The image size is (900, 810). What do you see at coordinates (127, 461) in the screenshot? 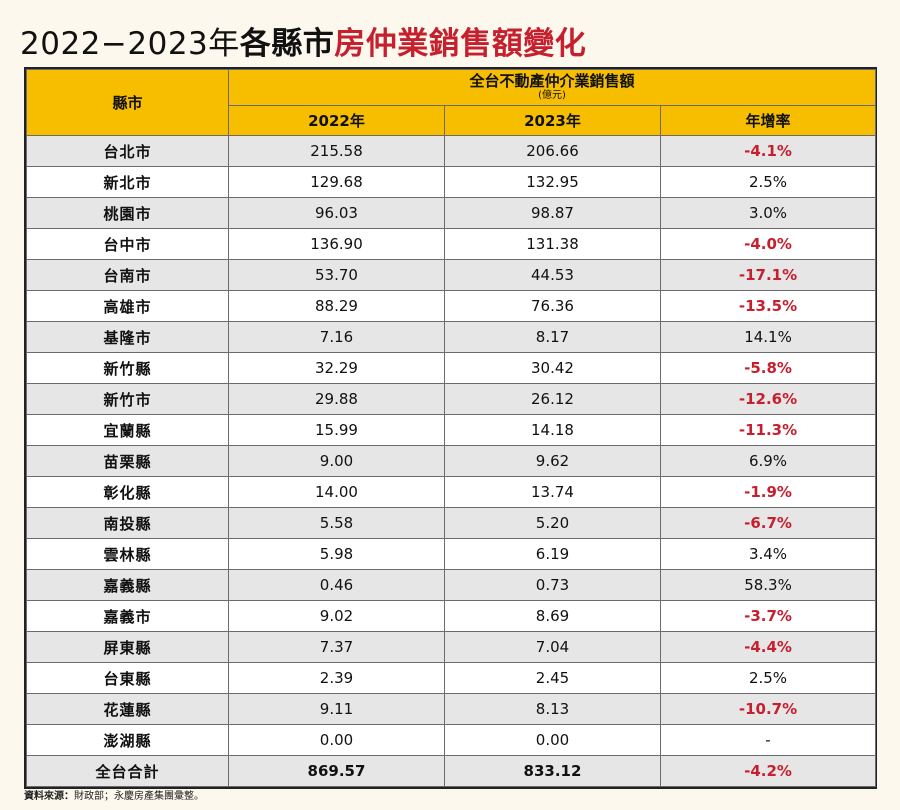
I see `county-cell: 苗栗縣` at bounding box center [127, 461].